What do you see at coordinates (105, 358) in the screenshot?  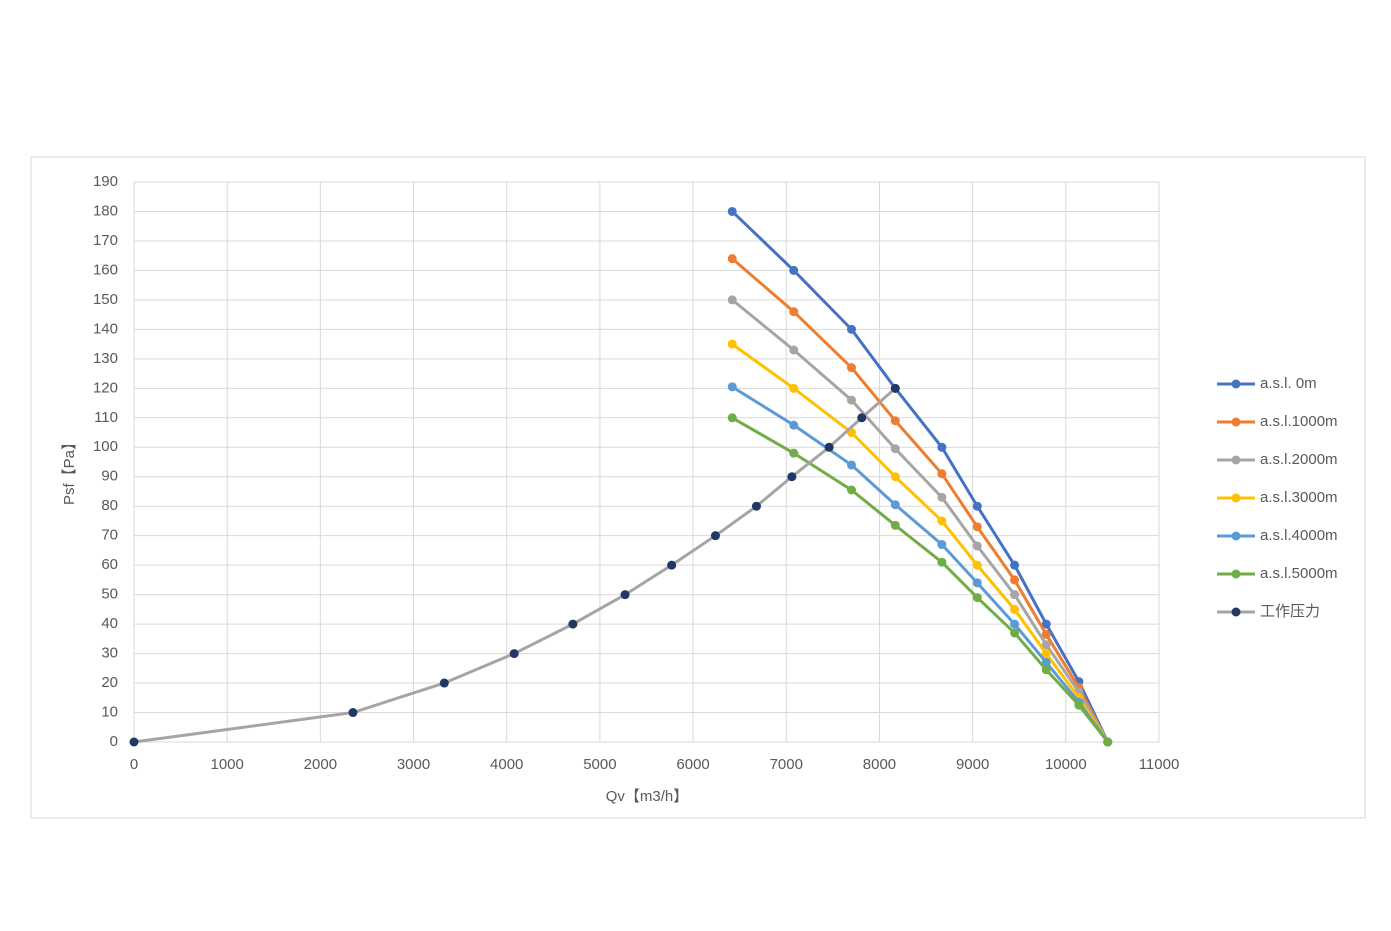 I see `y-tick-label: 130` at bounding box center [105, 358].